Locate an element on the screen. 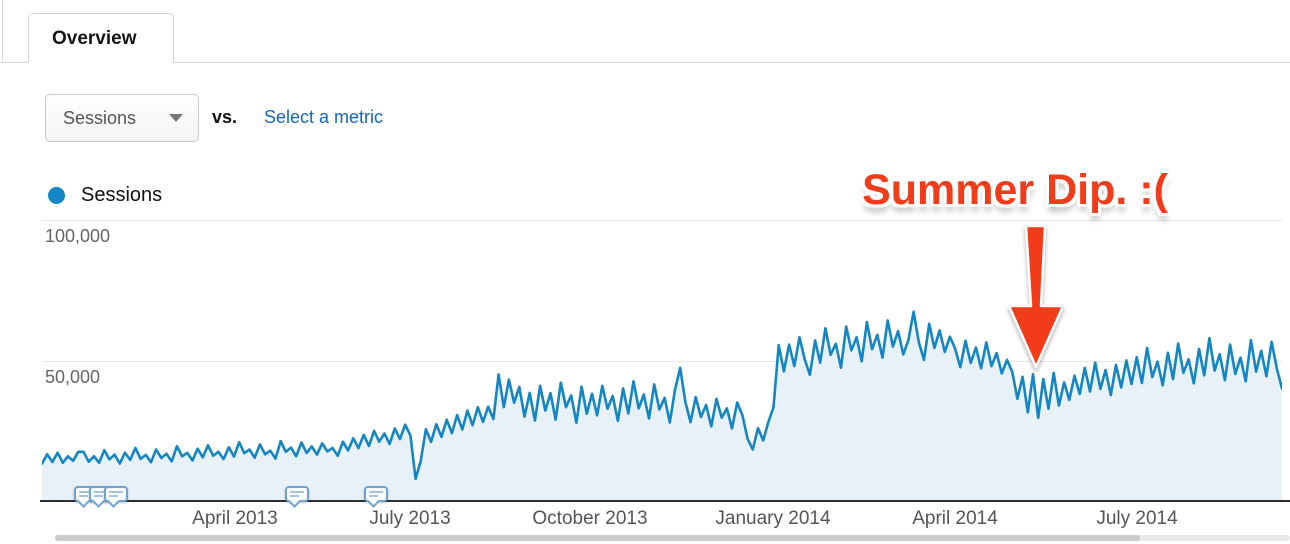 Image resolution: width=1290 pixels, height=544 pixels. gridline-50k is located at coordinates (662, 361).